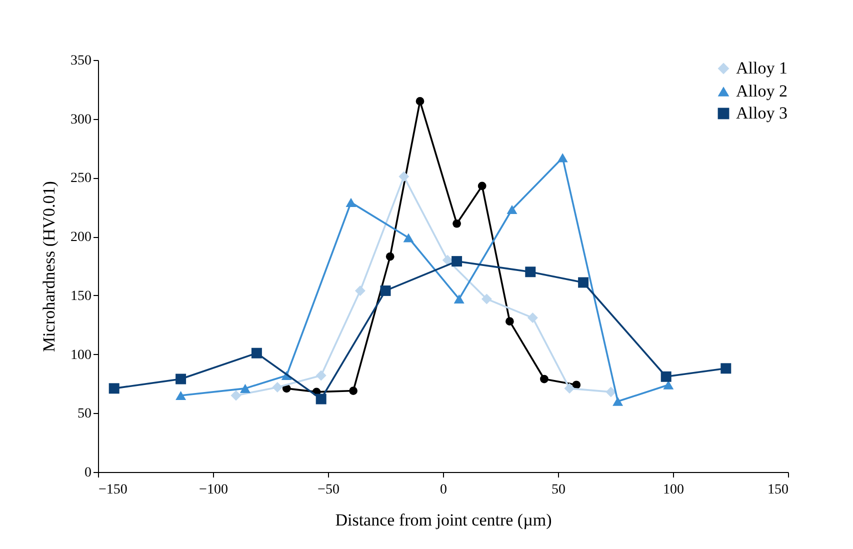 The height and width of the screenshot is (549, 853). I want to click on x-tick-label: −50, so click(329, 490).